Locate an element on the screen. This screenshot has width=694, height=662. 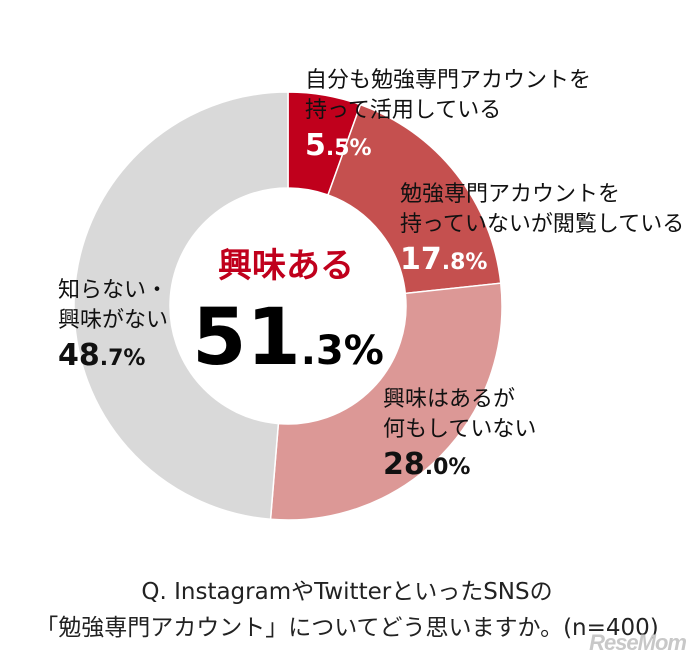
pct-frac: .8% is located at coordinates (464, 262).